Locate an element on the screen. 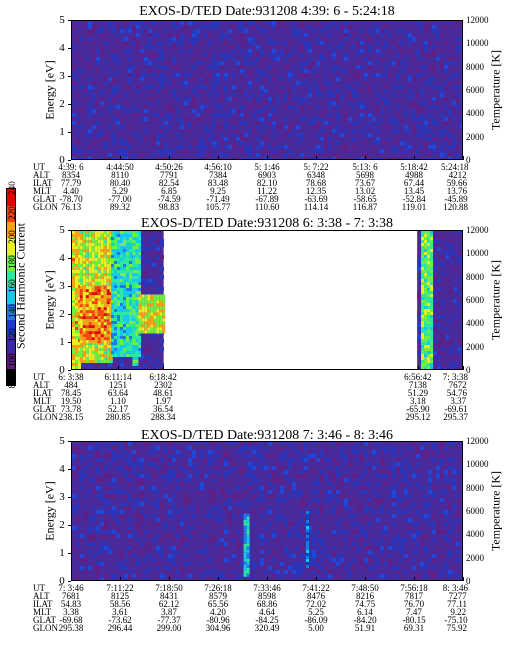 The height and width of the screenshot is (649, 505). y2-tick-label: 10000 is located at coordinates (477, 43).